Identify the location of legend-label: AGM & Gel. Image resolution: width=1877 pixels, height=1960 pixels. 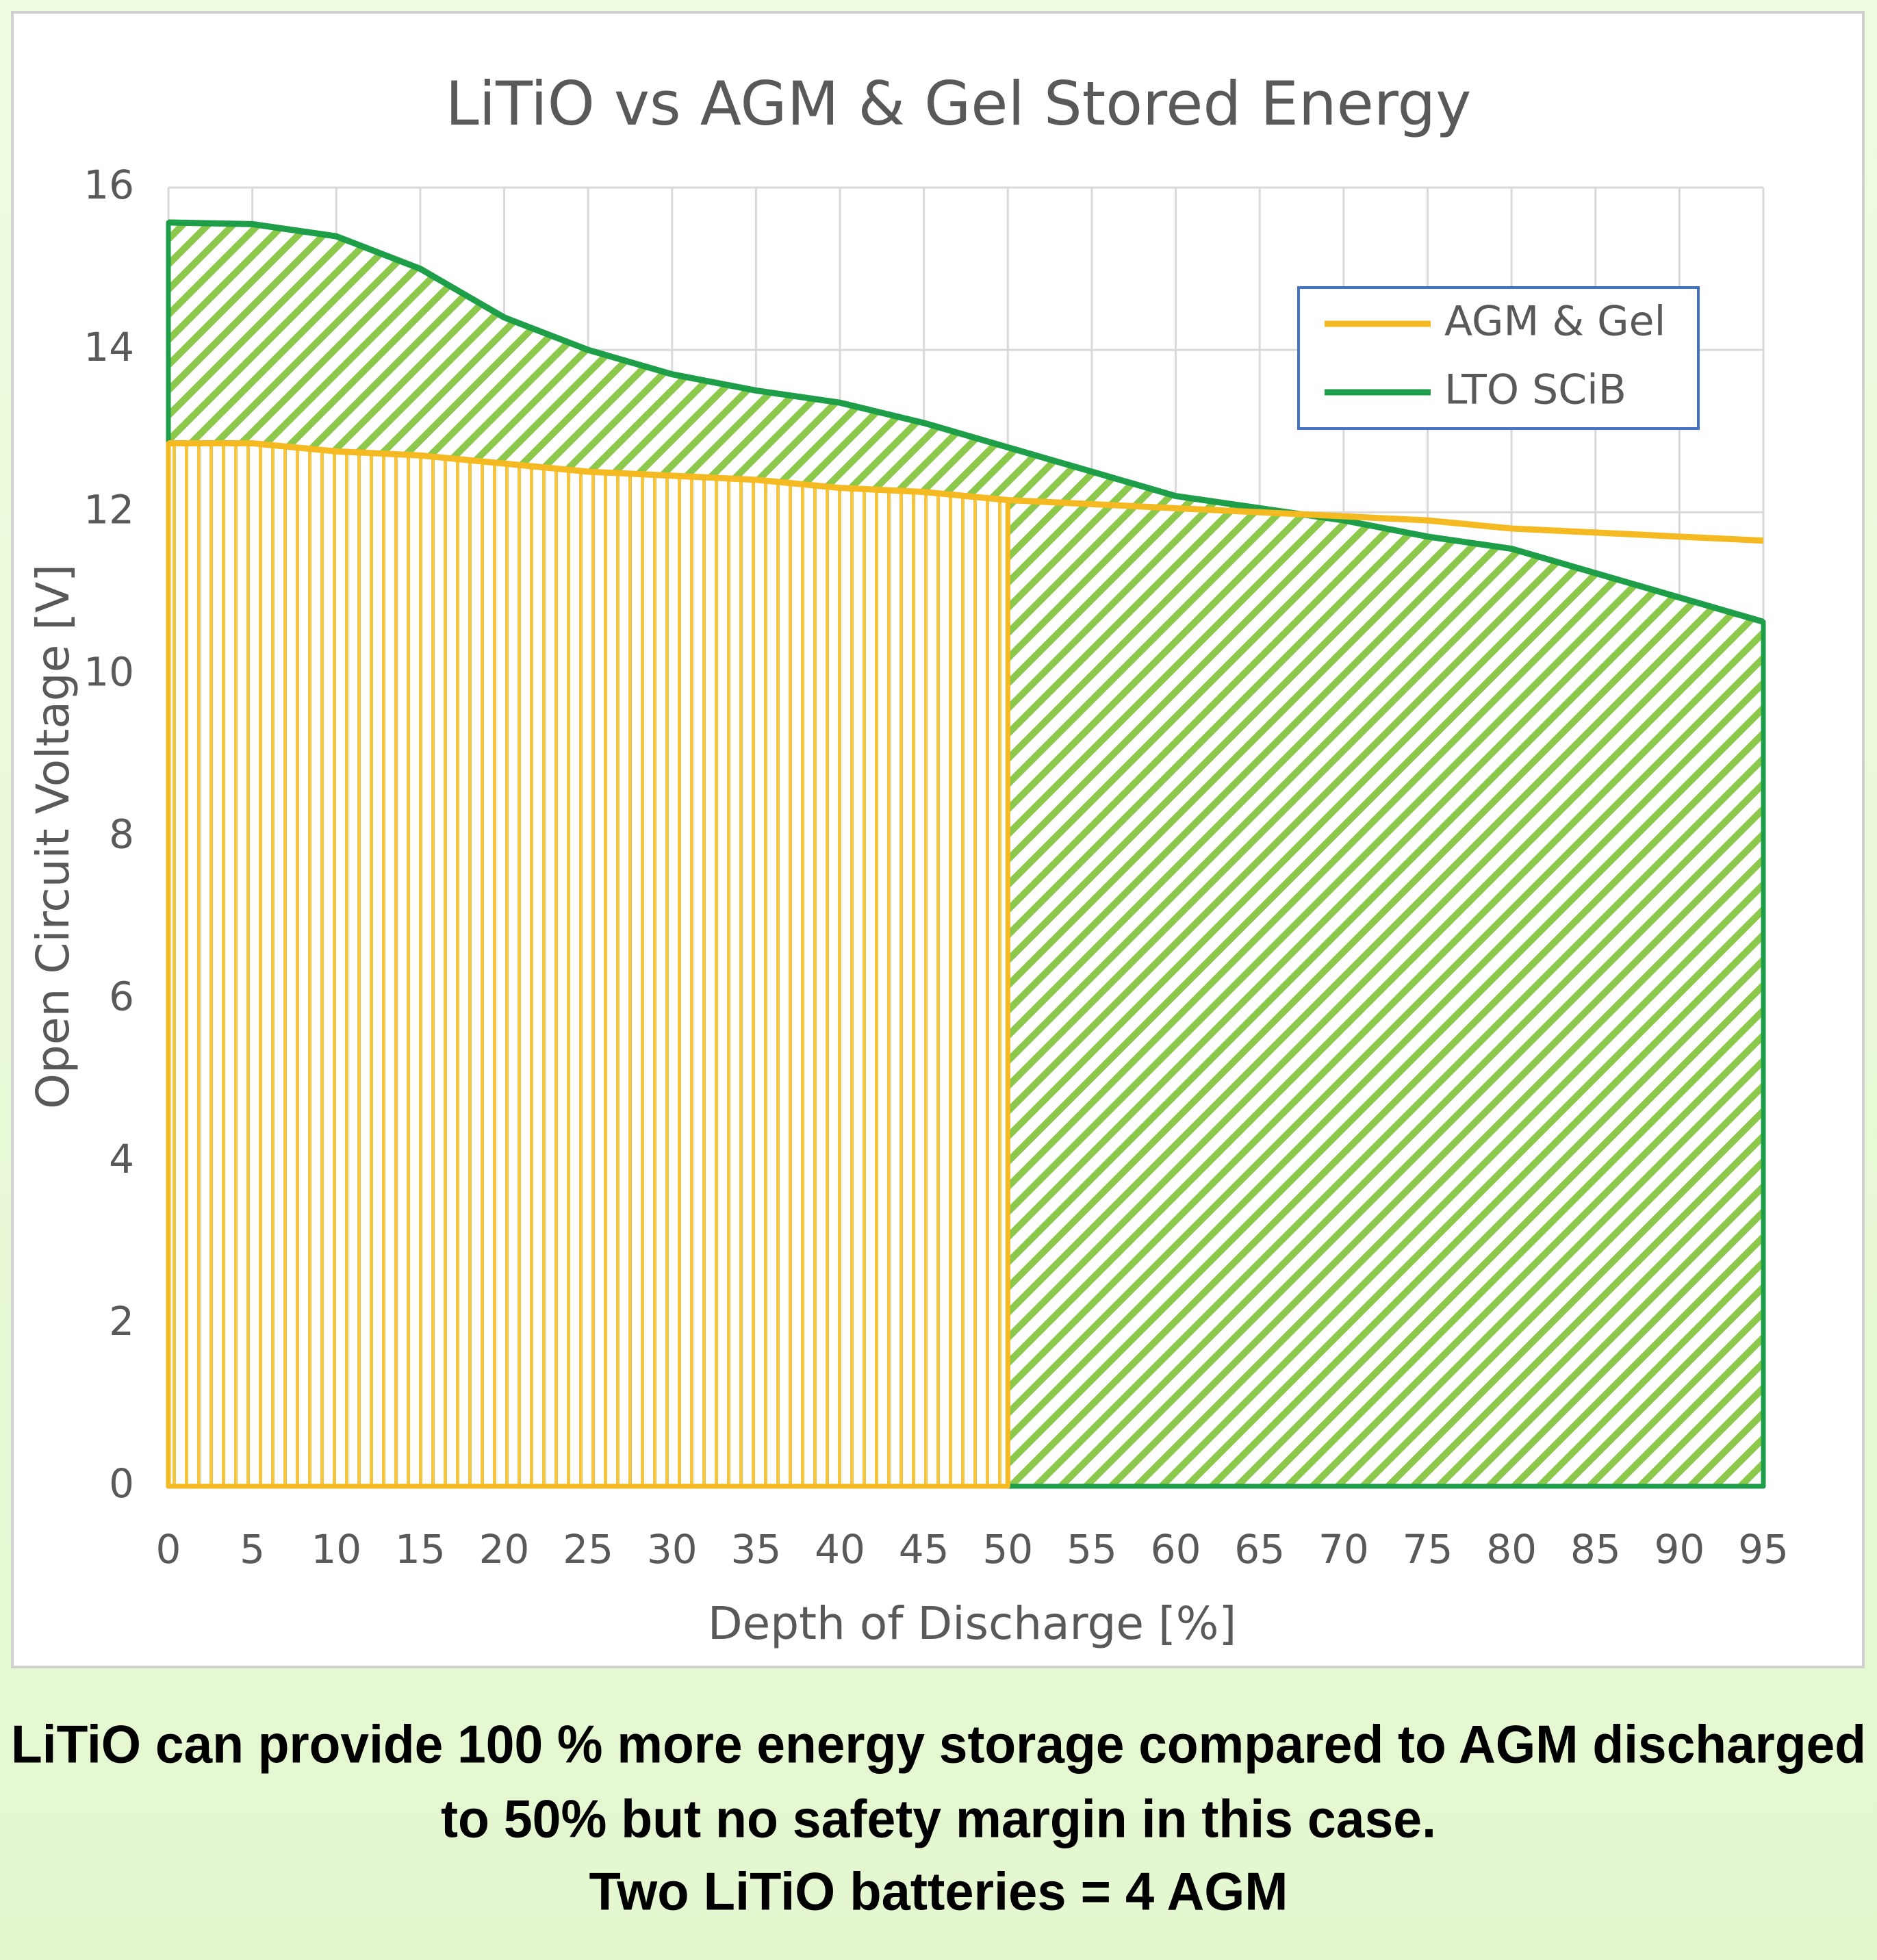
(1554, 322).